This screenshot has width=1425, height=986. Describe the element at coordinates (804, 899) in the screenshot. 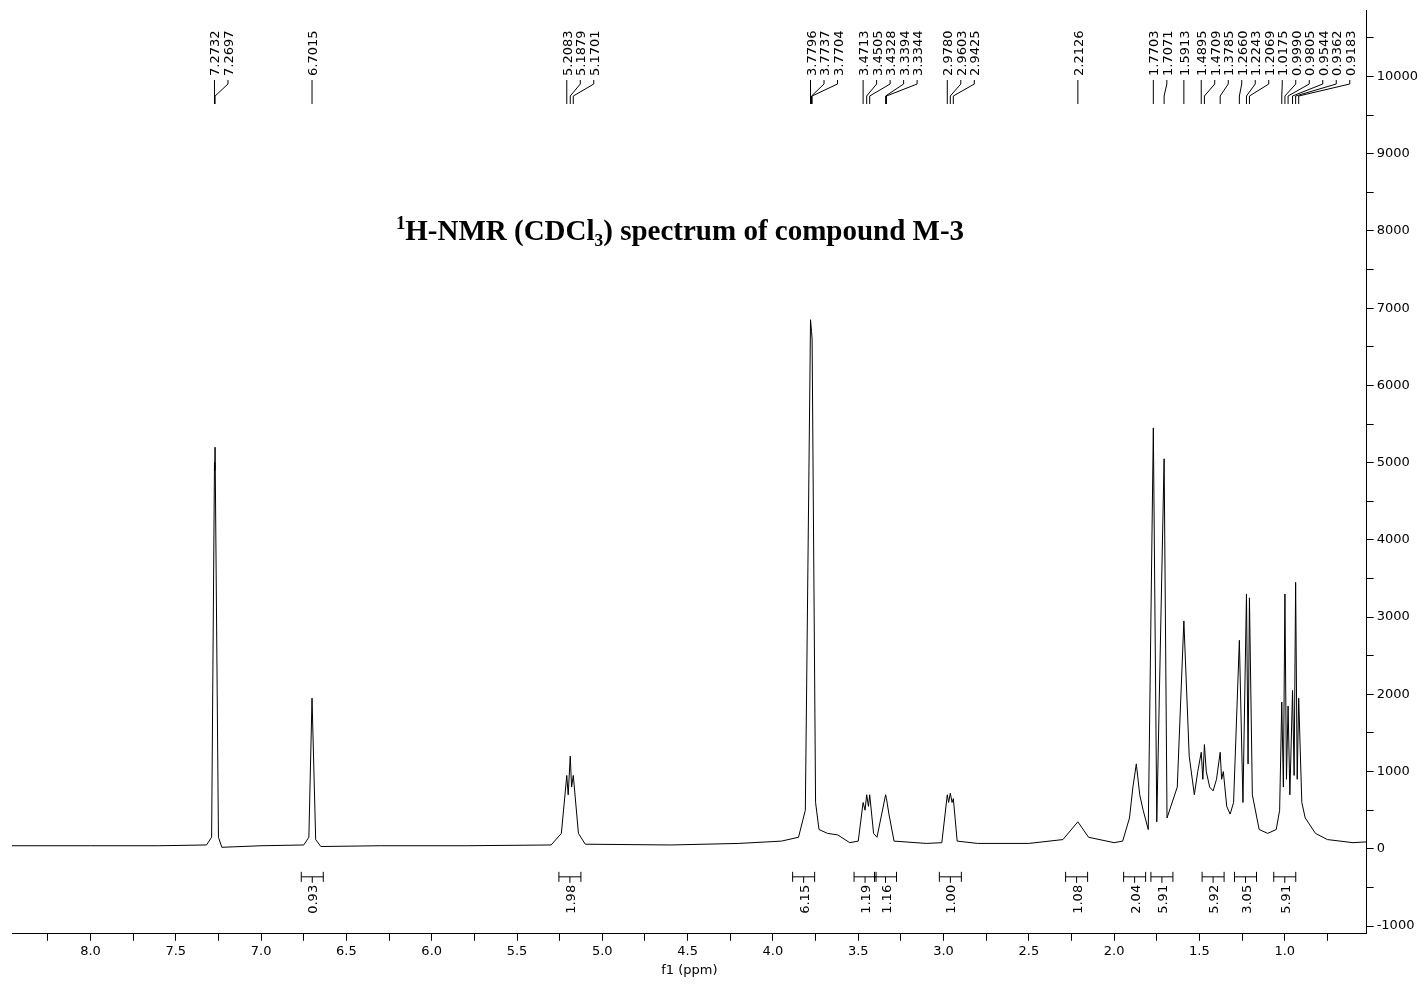

I see `annotation: 6.15` at that location.